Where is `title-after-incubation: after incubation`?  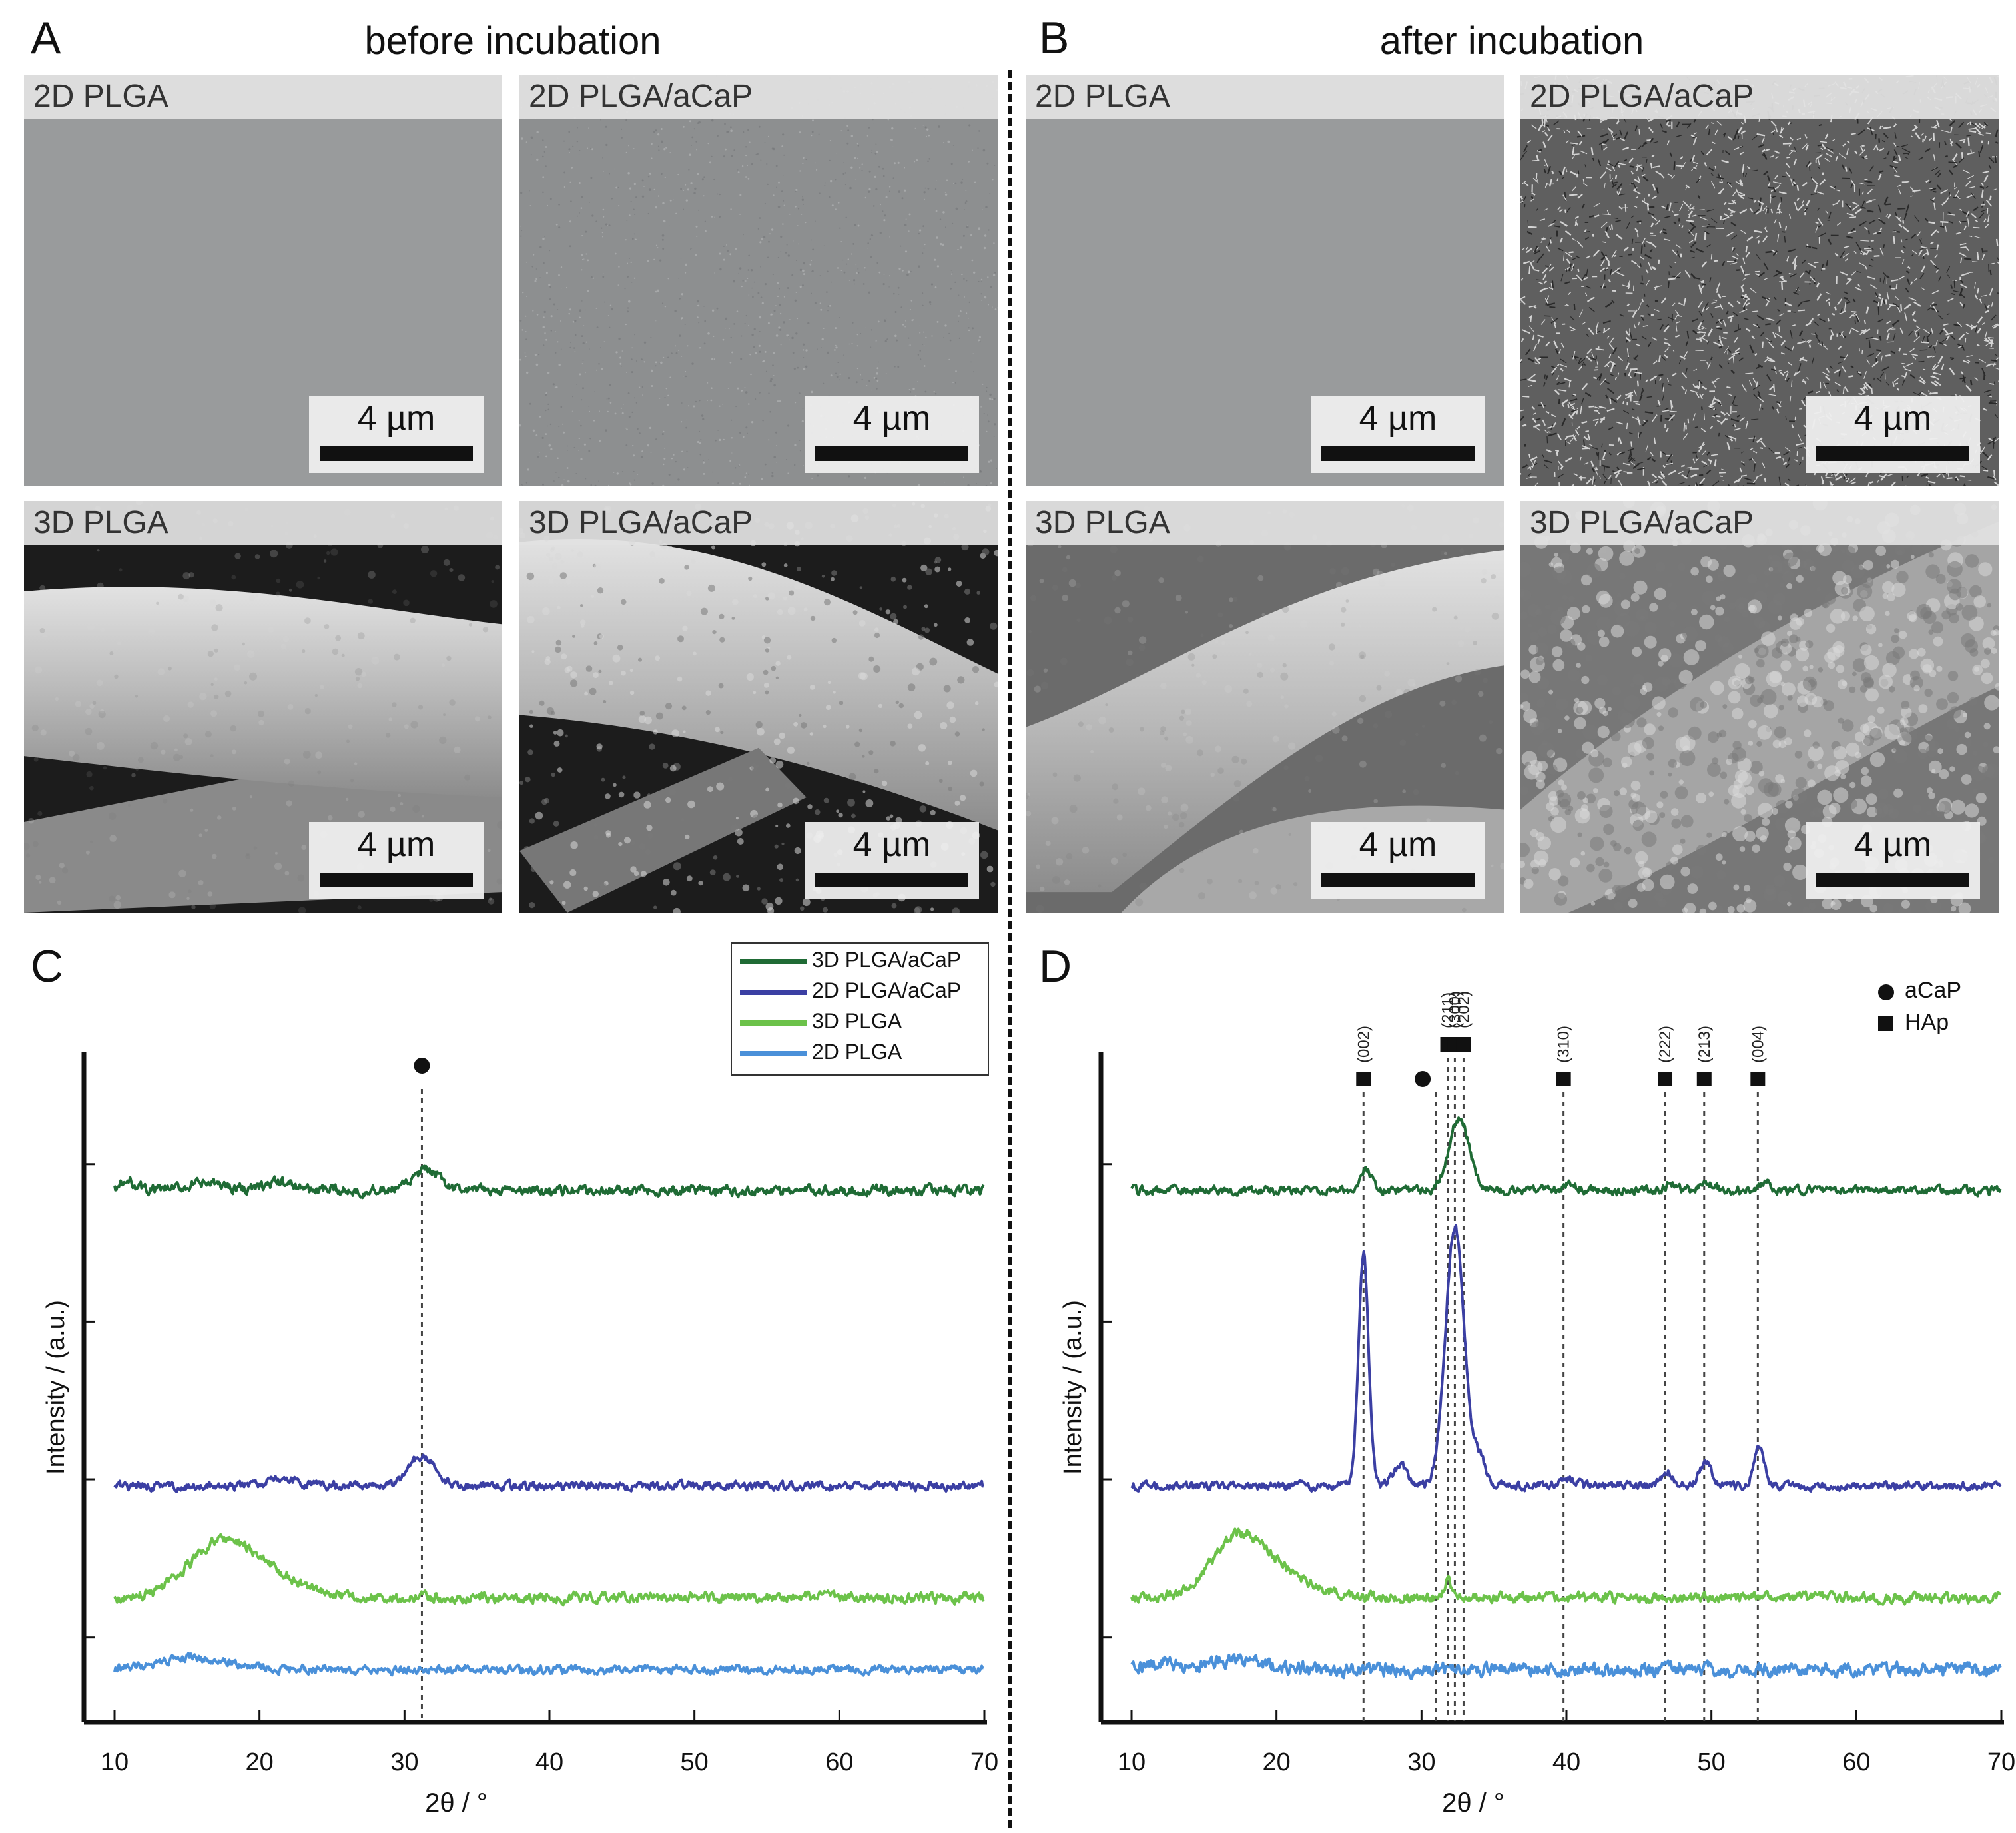 title-after-incubation: after incubation is located at coordinates (1512, 41).